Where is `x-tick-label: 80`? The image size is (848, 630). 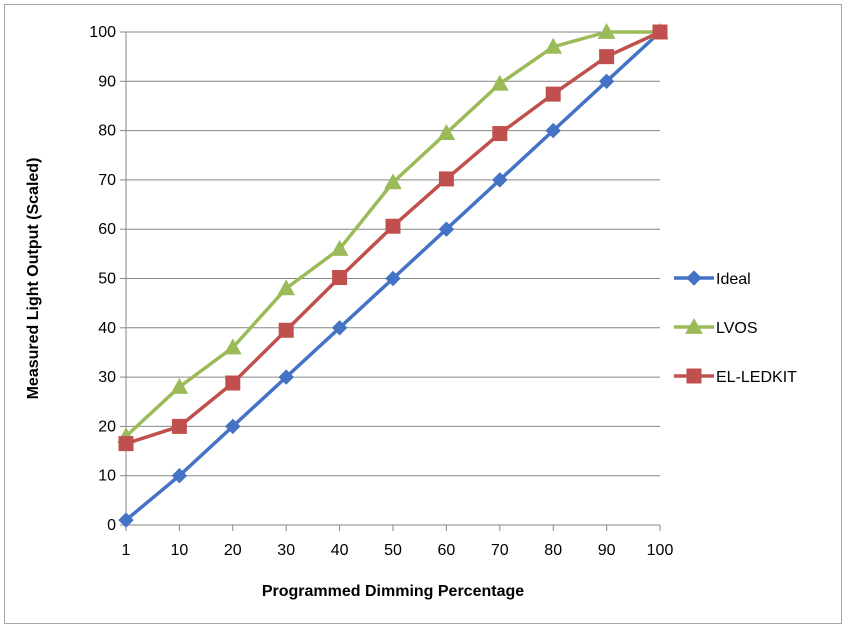 x-tick-label: 80 is located at coordinates (553, 550).